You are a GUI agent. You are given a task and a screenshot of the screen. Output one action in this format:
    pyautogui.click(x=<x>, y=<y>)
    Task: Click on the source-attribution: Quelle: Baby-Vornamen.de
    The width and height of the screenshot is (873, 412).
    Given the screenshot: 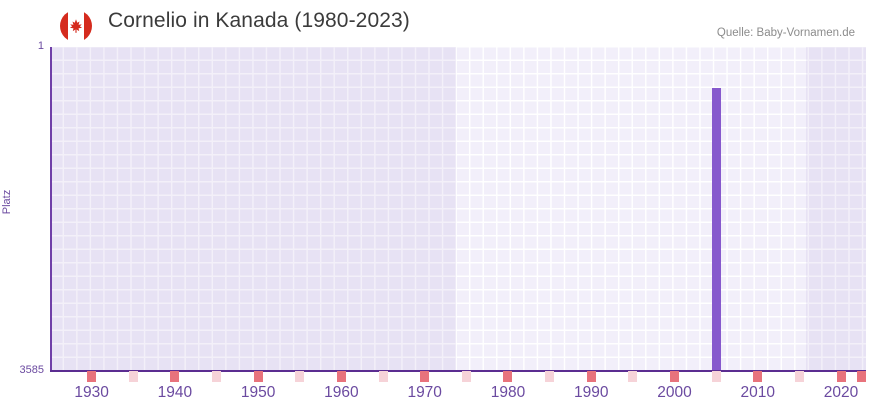 What is the action you would take?
    pyautogui.click(x=785, y=33)
    